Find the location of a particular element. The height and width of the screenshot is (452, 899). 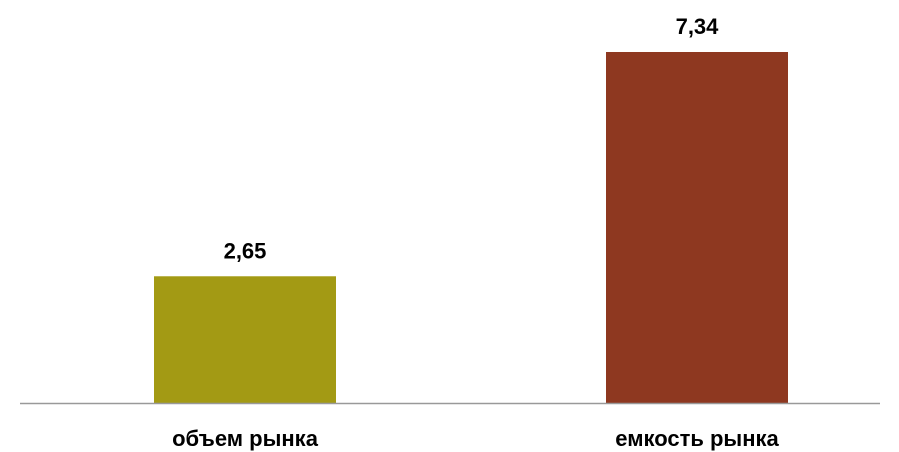

value-label-2: 7,34 is located at coordinates (698, 26).